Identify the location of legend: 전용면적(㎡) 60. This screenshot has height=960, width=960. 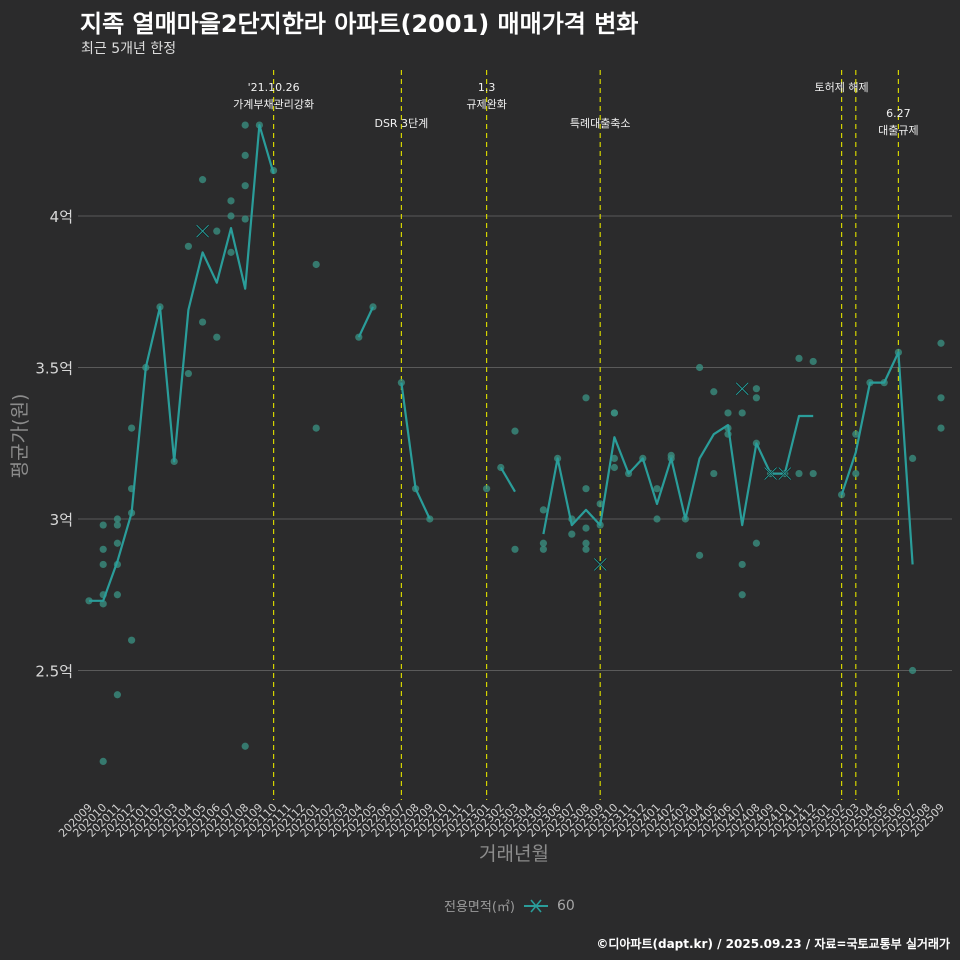
(509, 906).